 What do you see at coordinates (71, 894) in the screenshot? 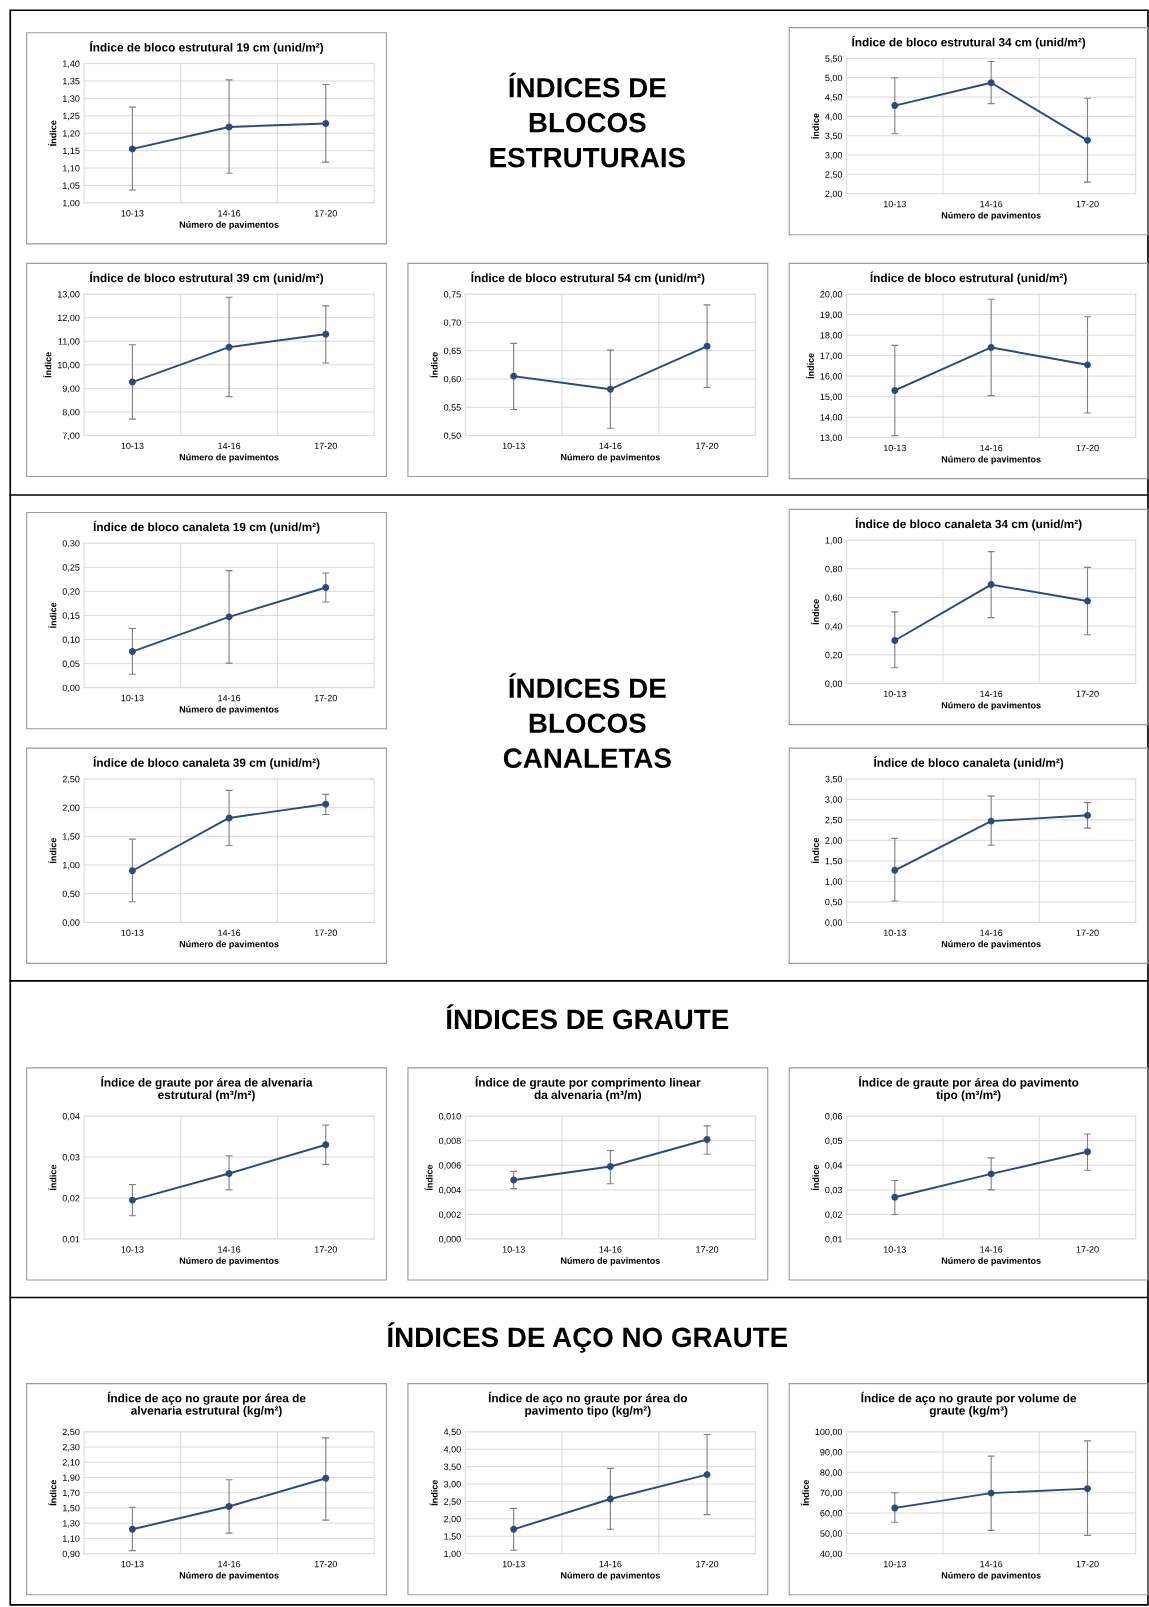
I see `y-tick-label: 0,50` at bounding box center [71, 894].